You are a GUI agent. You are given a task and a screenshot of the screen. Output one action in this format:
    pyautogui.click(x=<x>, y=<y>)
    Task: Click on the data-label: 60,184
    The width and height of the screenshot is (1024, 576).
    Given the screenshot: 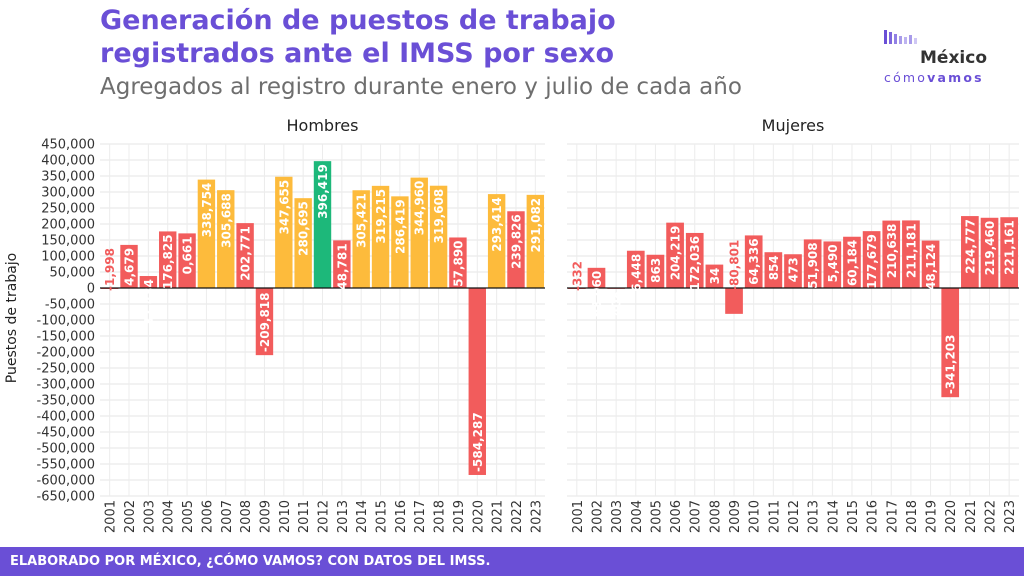 What is the action you would take?
    pyautogui.click(x=852, y=263)
    